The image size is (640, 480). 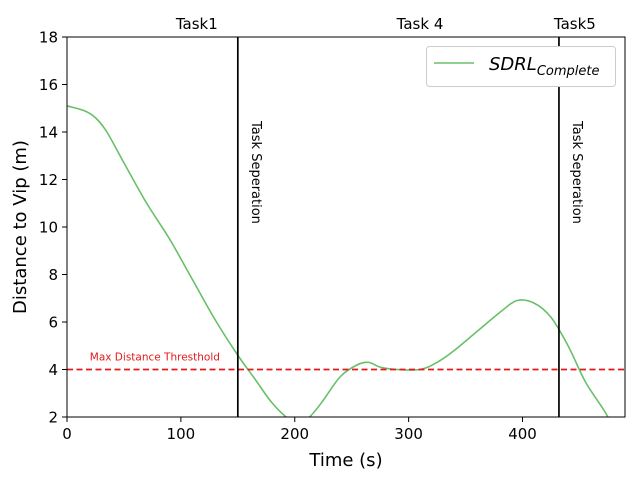 What do you see at coordinates (53, 323) in the screenshot?
I see `y-tick-label: 6` at bounding box center [53, 323].